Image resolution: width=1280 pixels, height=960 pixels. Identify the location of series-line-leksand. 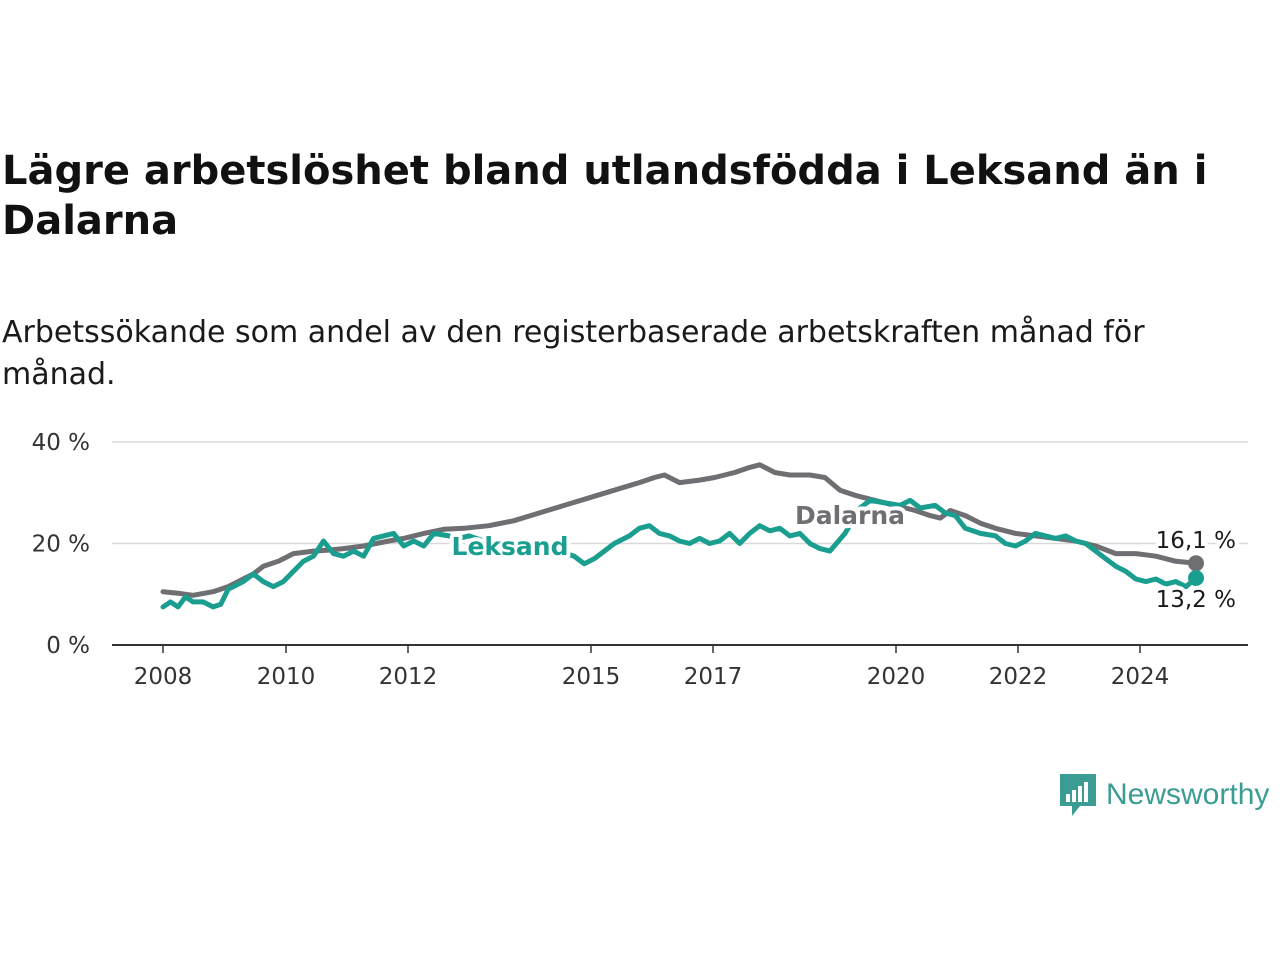
(679, 553).